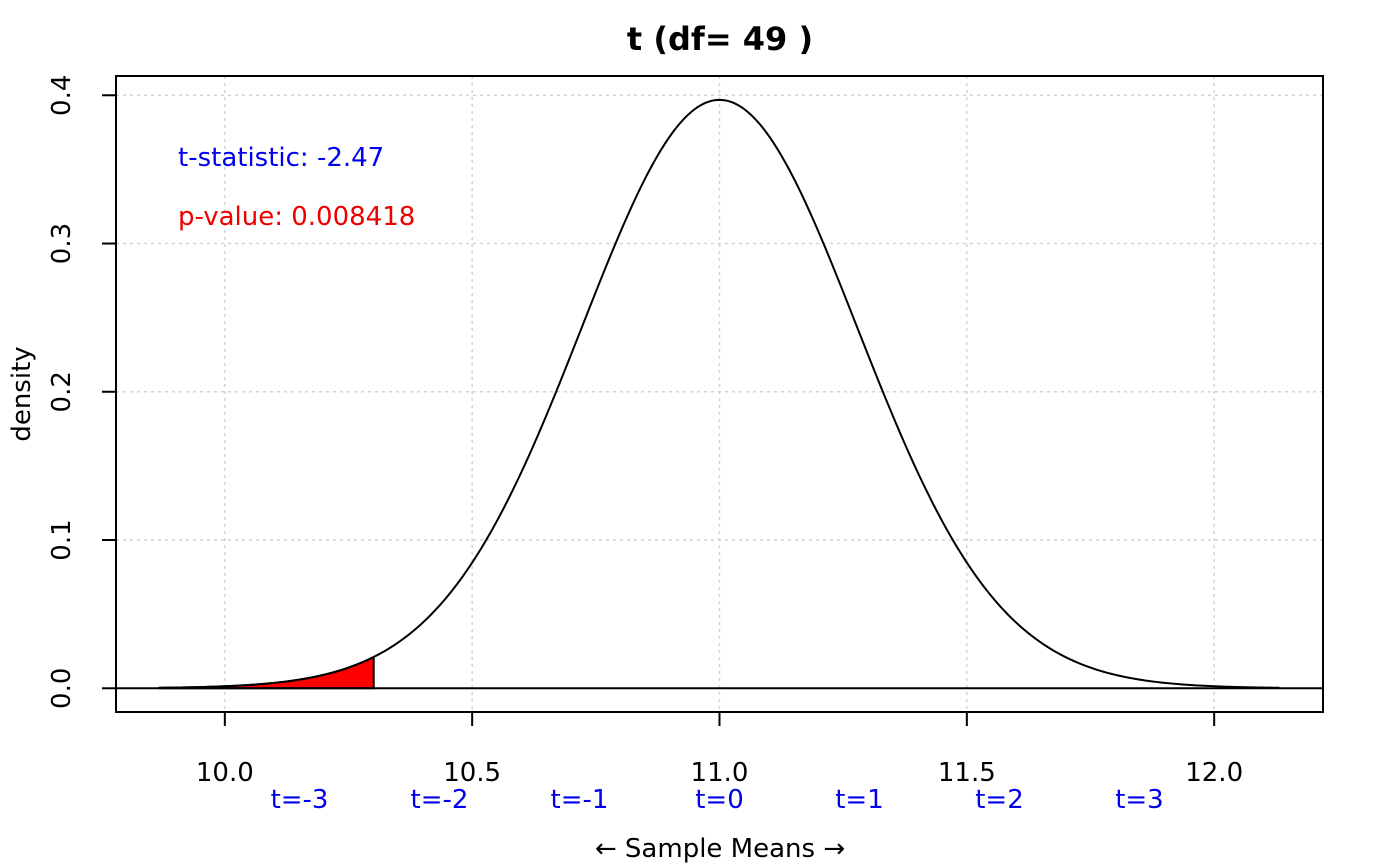 Image resolution: width=1400 pixels, height=866 pixels. What do you see at coordinates (225, 773) in the screenshot?
I see `x-tick-label-0: 10.0` at bounding box center [225, 773].